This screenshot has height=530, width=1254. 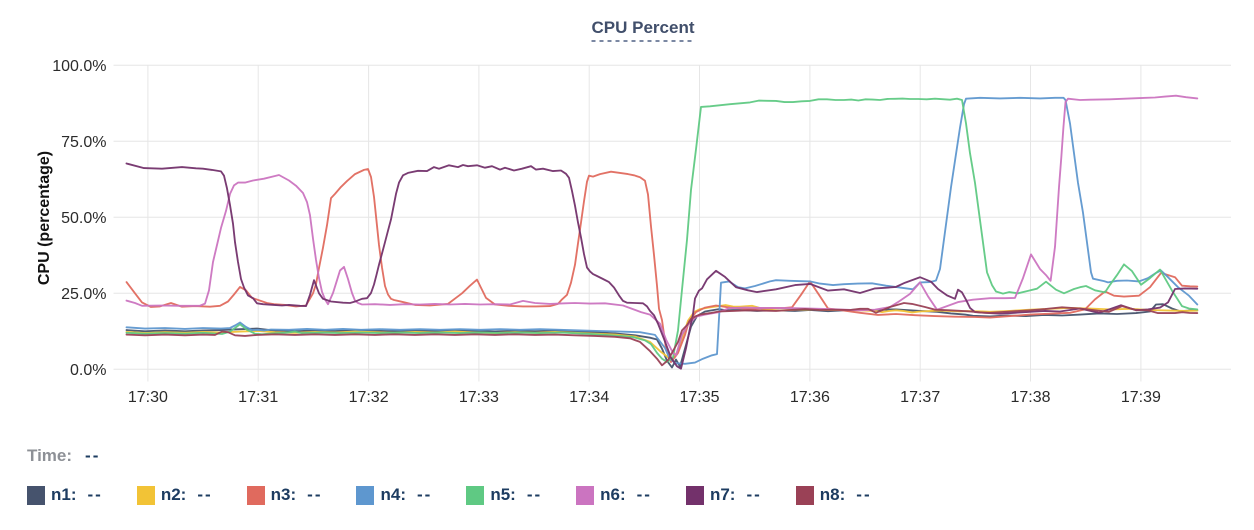 I want to click on svg-text: 17:32, so click(x=369, y=397).